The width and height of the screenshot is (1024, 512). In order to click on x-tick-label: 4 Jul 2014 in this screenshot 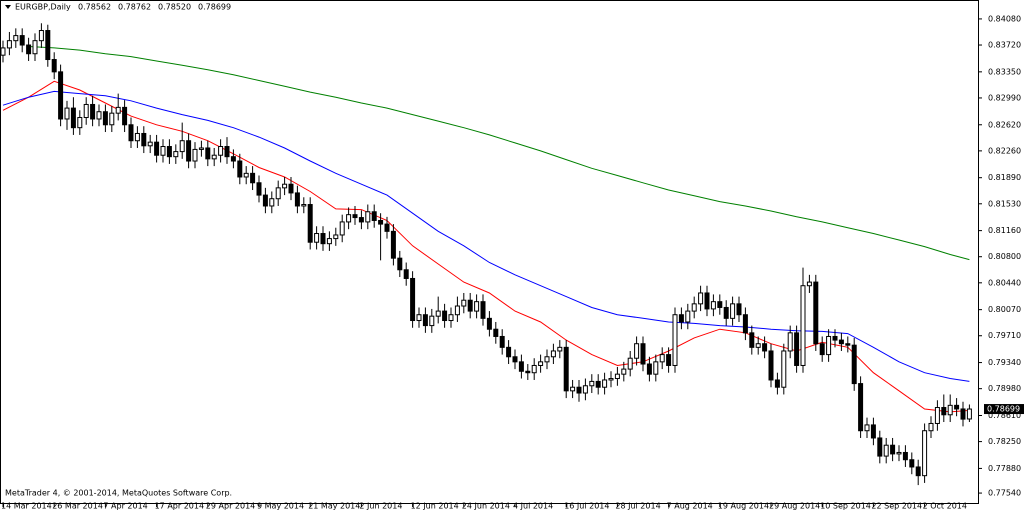, I will do `click(533, 506)`.